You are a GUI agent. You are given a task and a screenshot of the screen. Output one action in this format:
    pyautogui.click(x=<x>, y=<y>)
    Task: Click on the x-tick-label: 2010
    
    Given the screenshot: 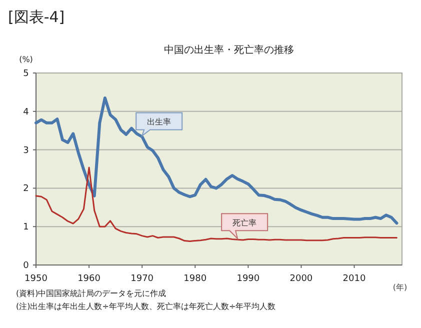 What is the action you would take?
    pyautogui.click(x=354, y=279)
    